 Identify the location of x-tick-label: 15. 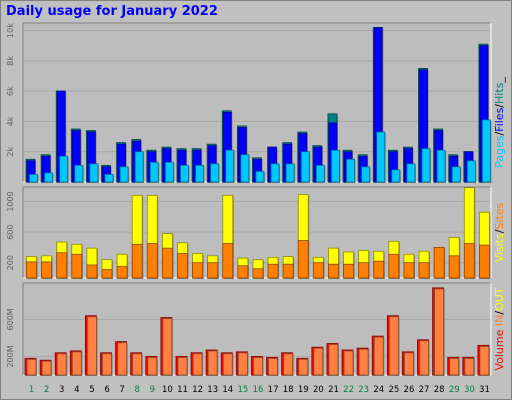
(242, 390).